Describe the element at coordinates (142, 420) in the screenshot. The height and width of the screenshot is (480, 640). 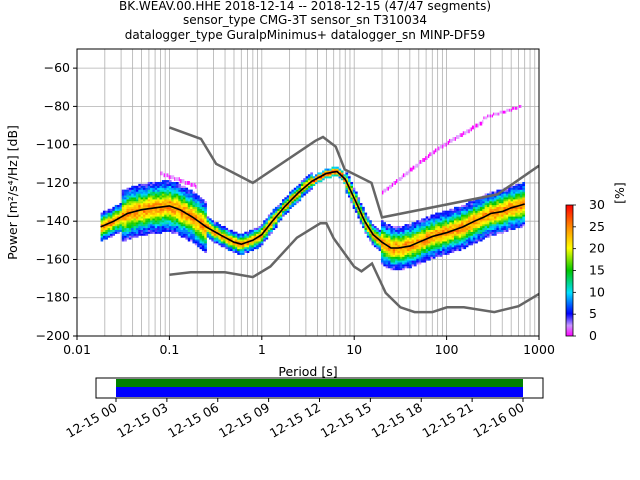
I see `timeline-tick-label: 12-15 03` at that location.